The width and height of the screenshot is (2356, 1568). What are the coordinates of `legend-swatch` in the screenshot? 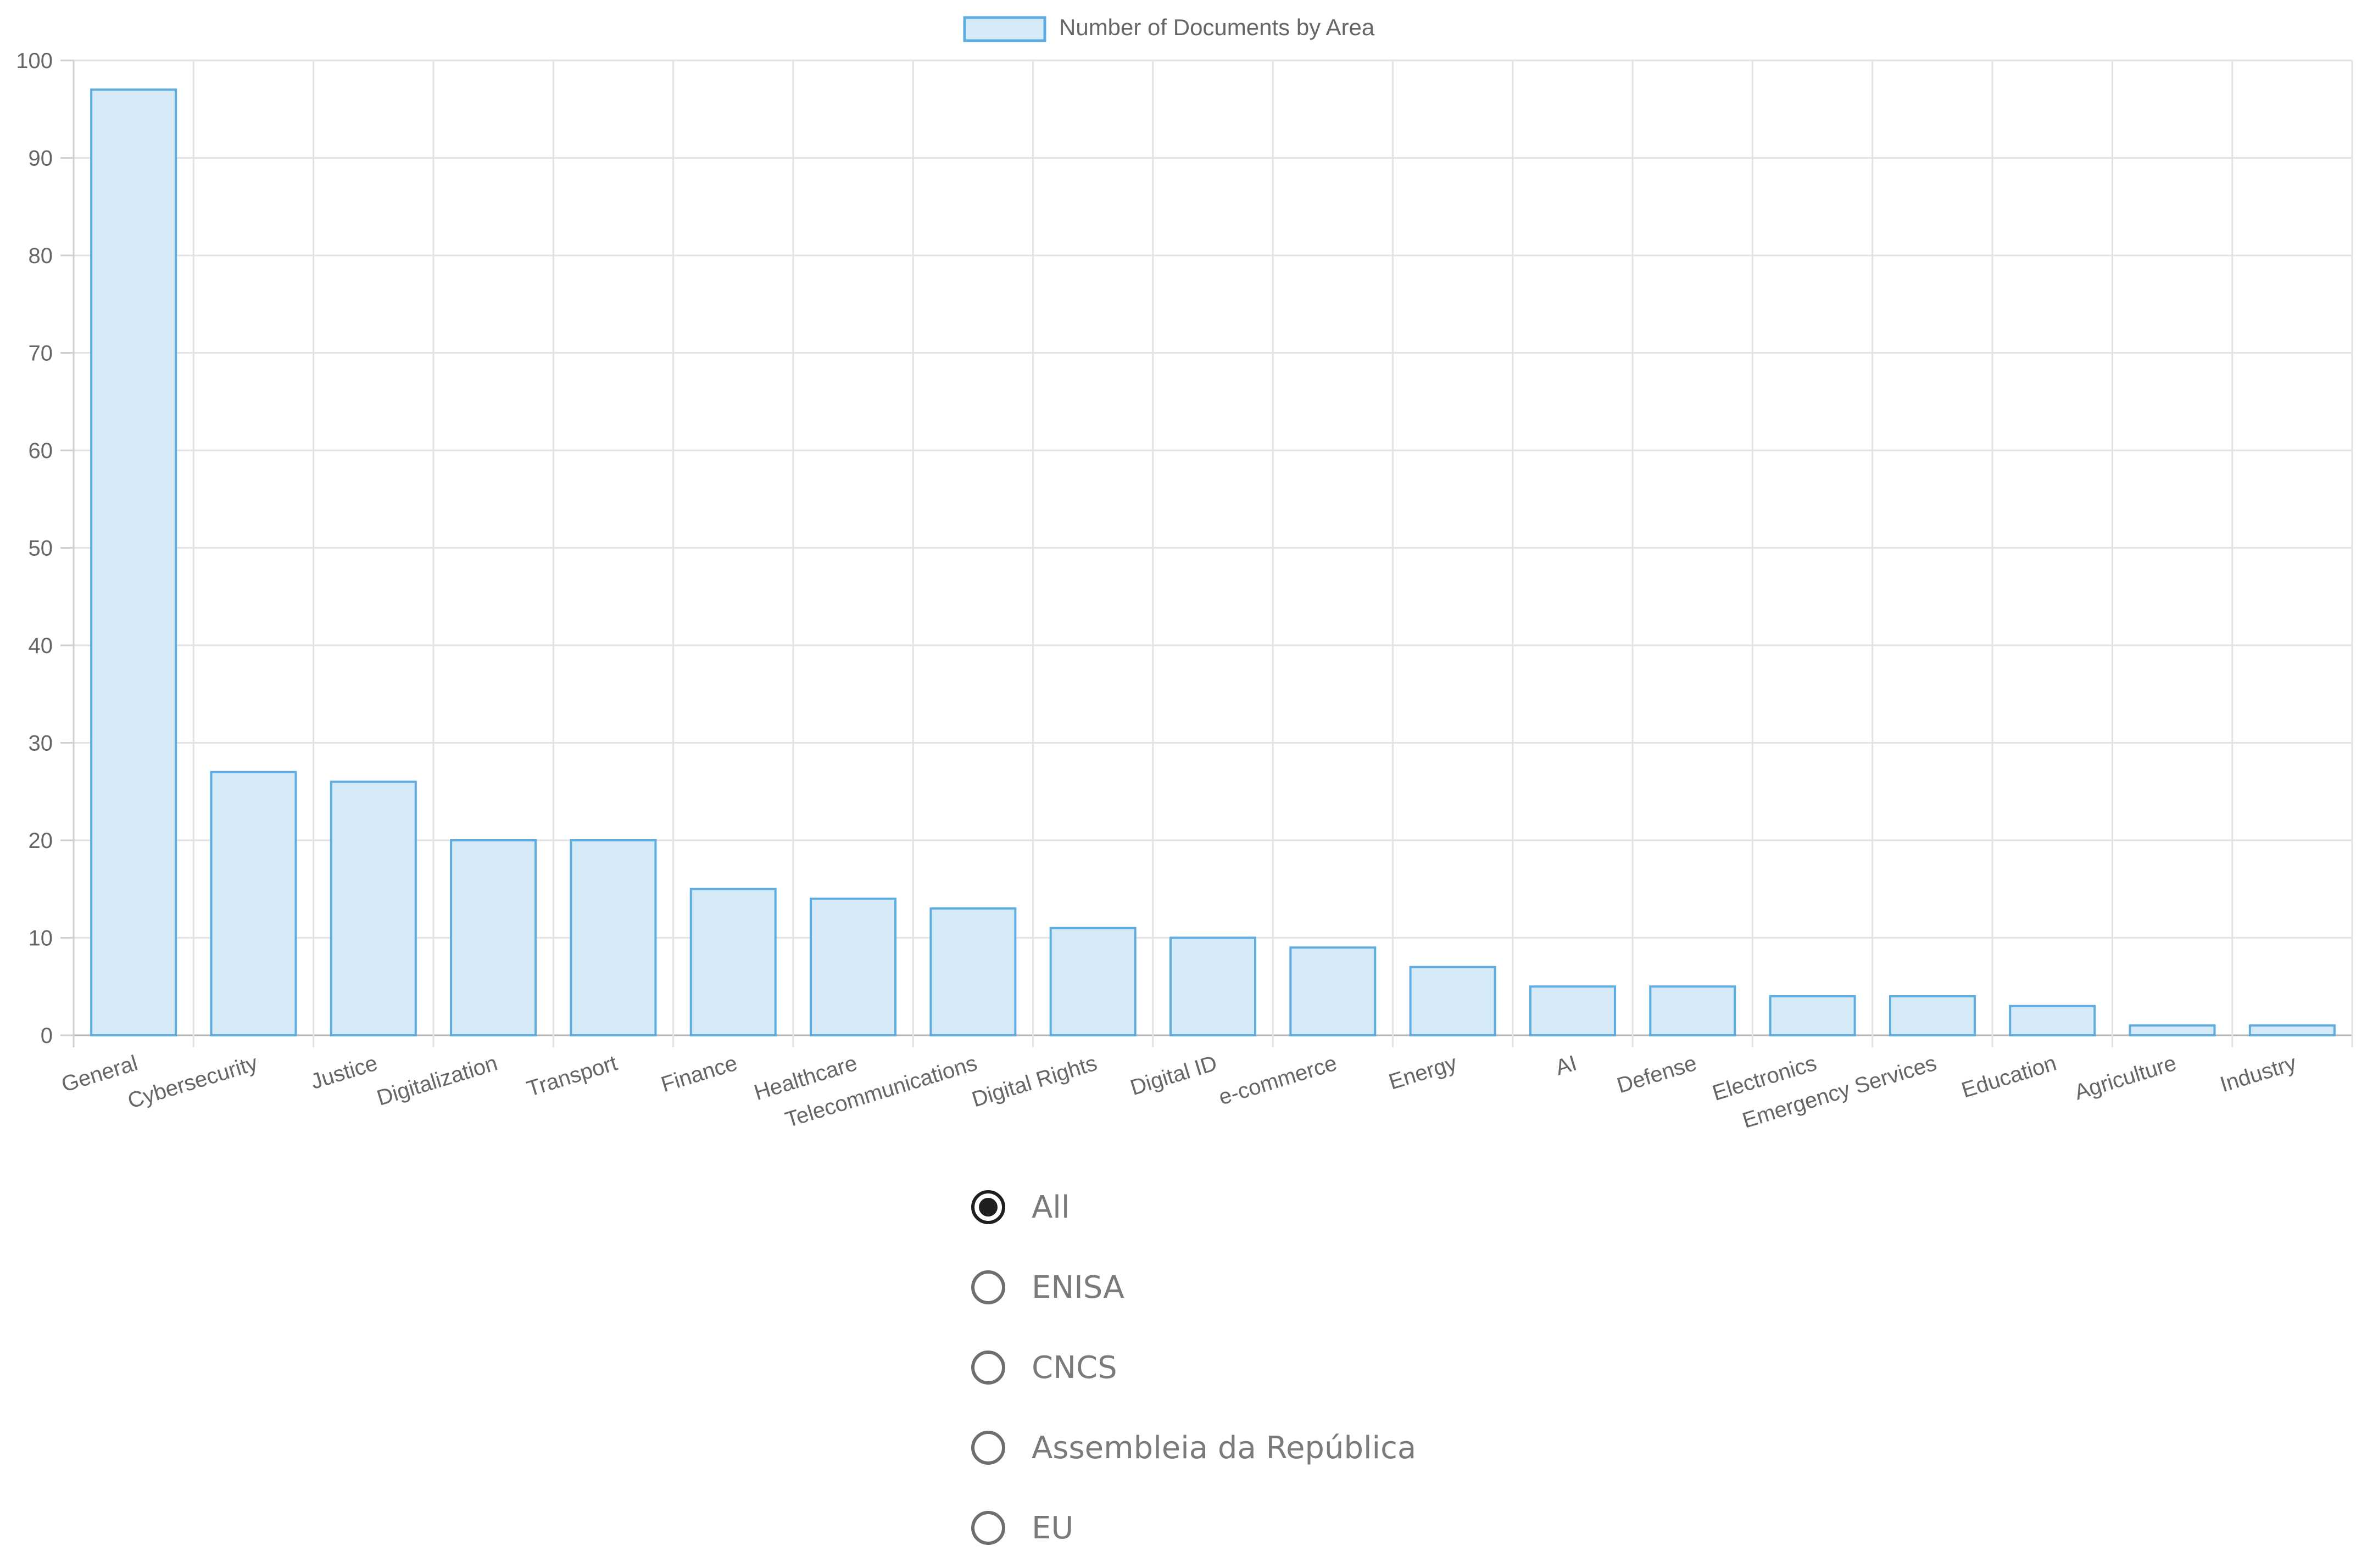 It's located at (1005, 29).